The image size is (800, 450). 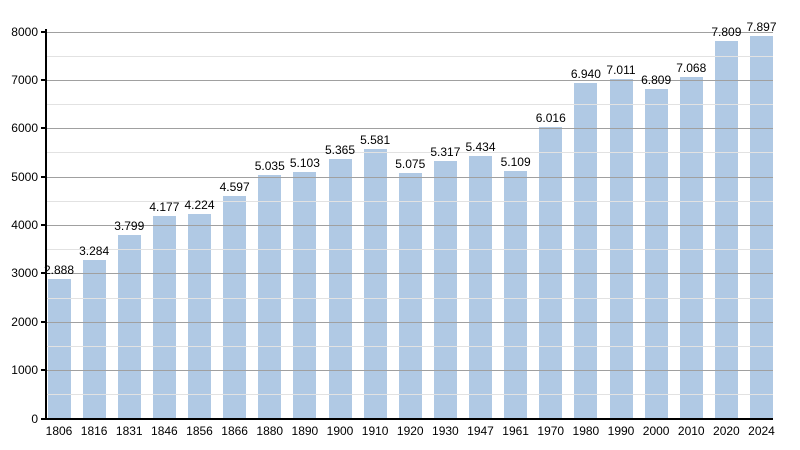 I want to click on bar-value-label: 4.177, so click(x=164, y=207).